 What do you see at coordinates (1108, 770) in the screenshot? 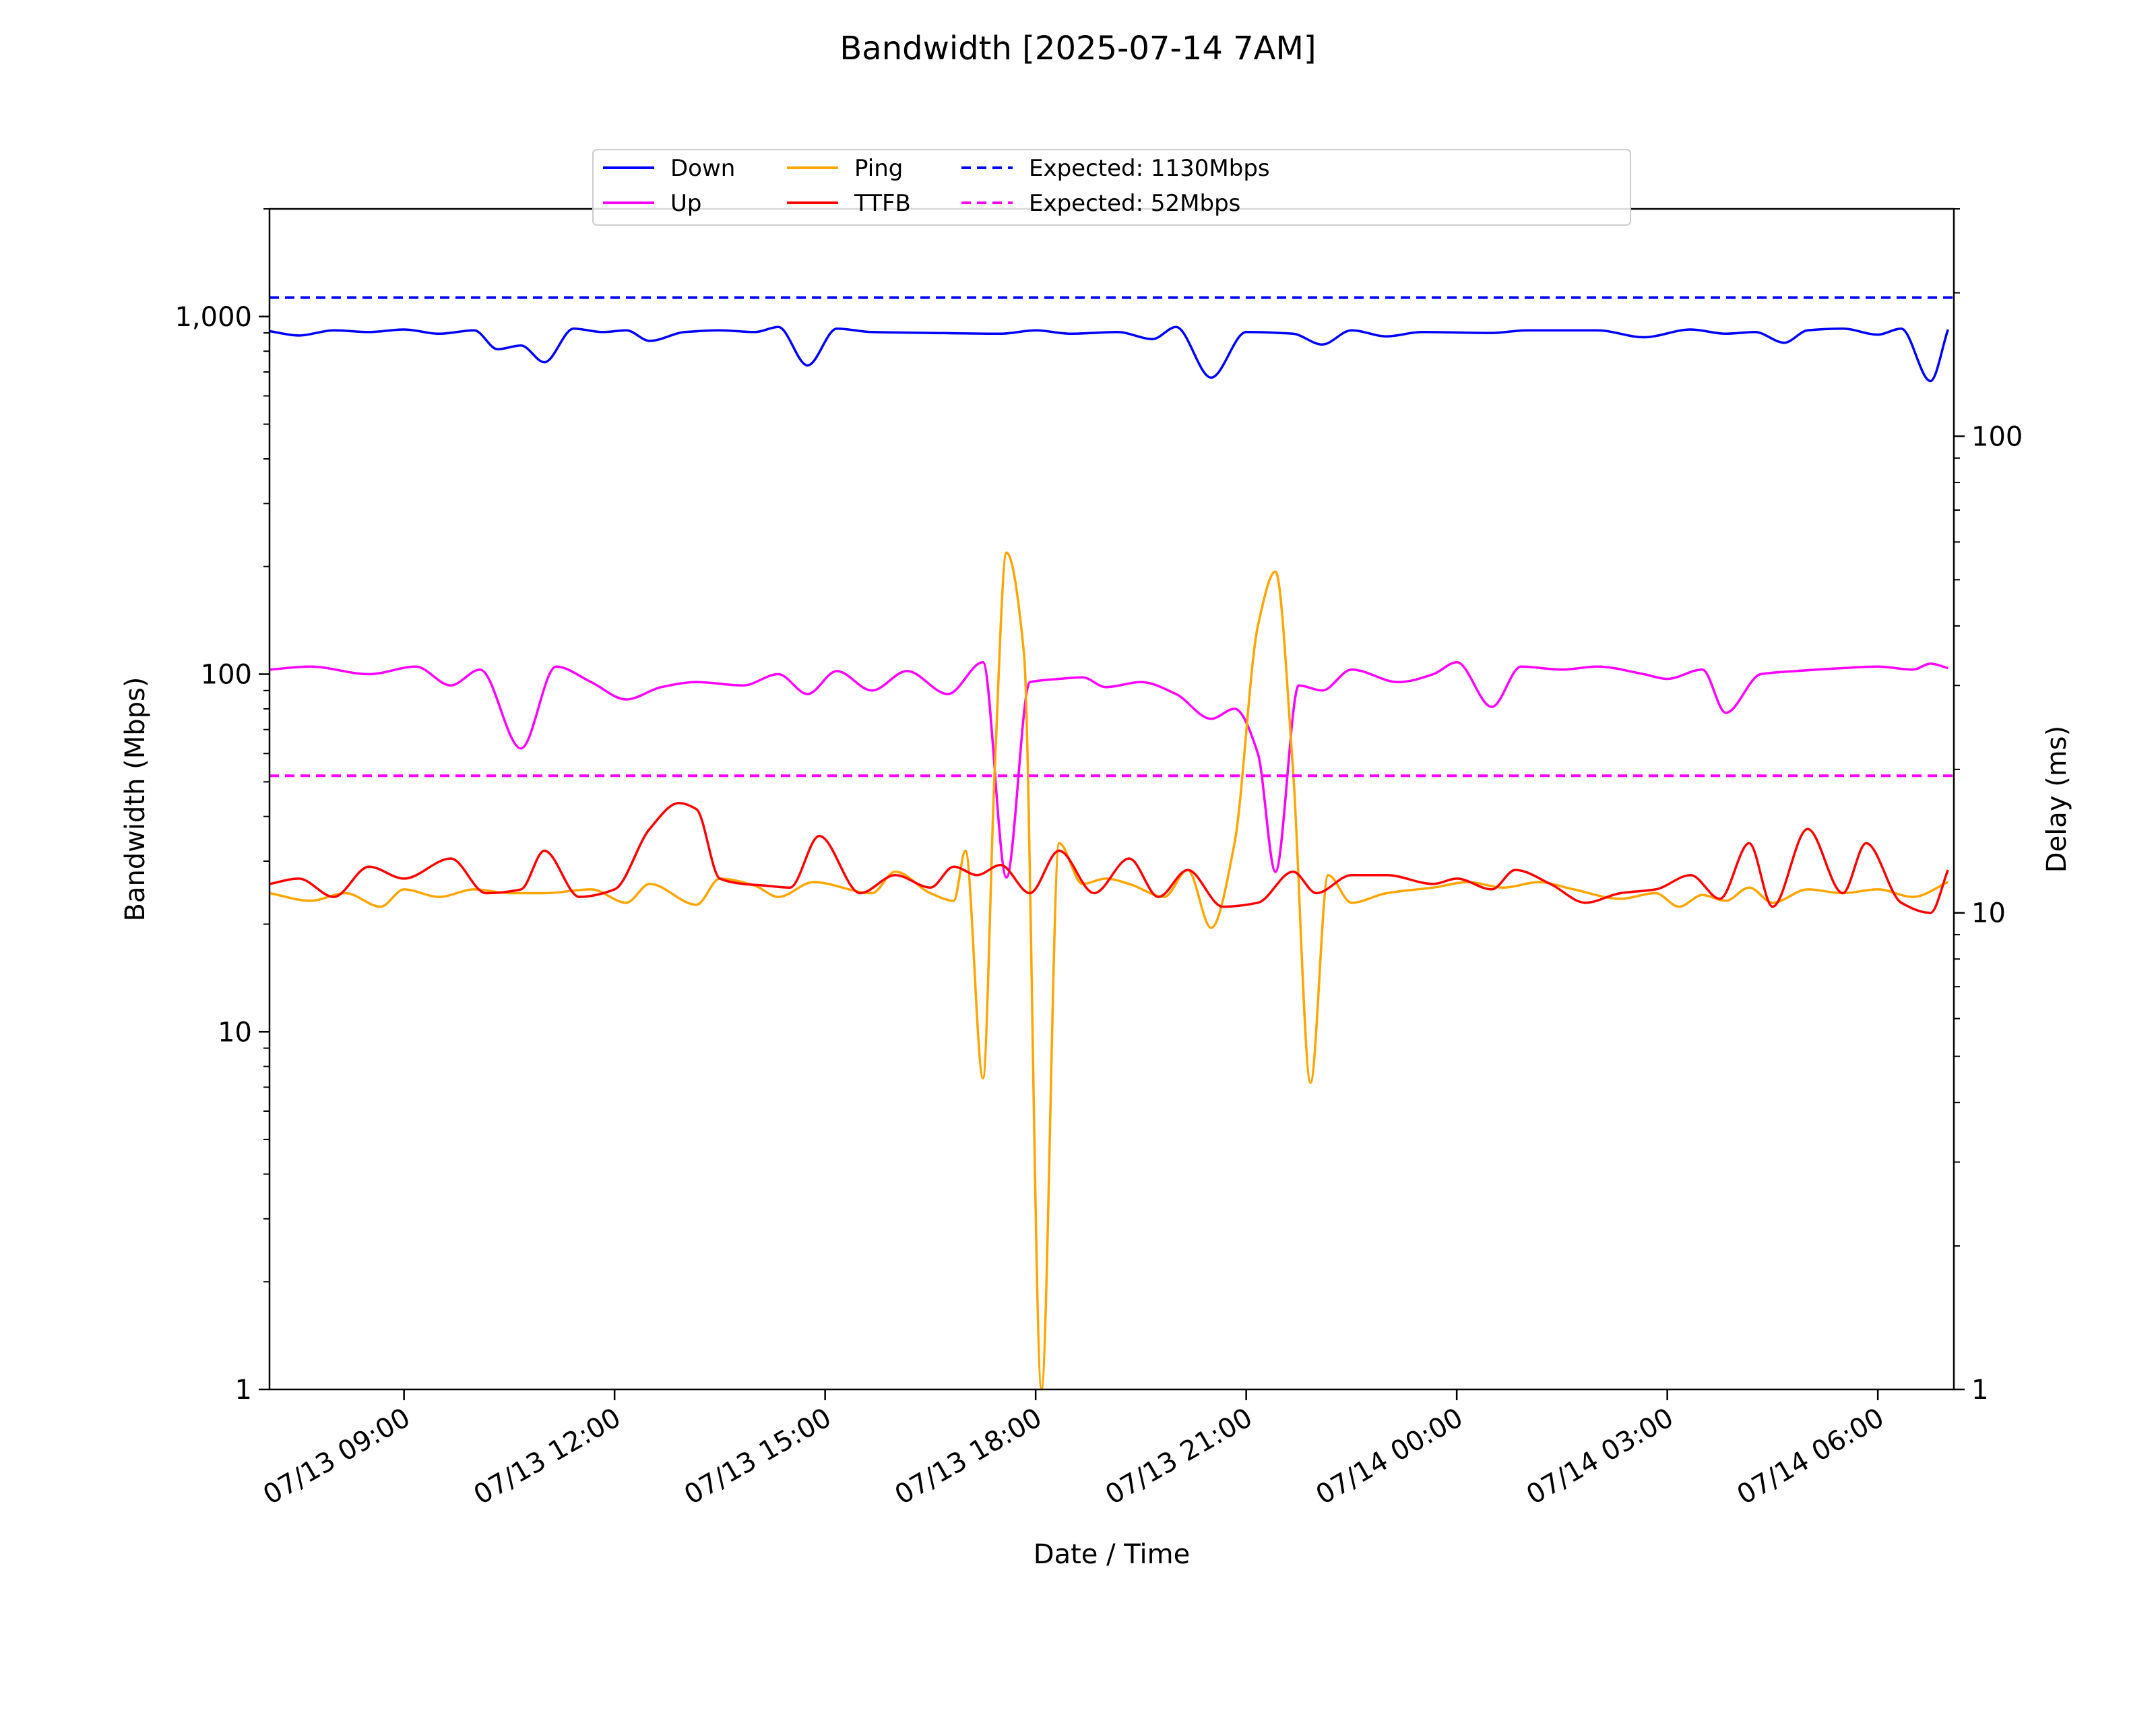
I see `series-line-up` at bounding box center [1108, 770].